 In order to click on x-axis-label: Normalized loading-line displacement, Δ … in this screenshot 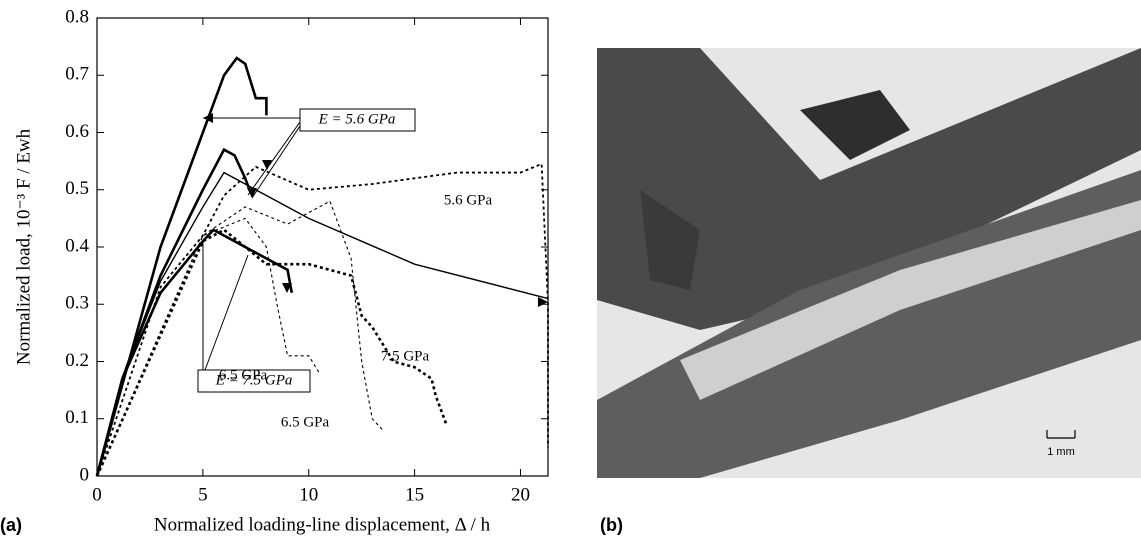, I will do `click(322, 524)`.